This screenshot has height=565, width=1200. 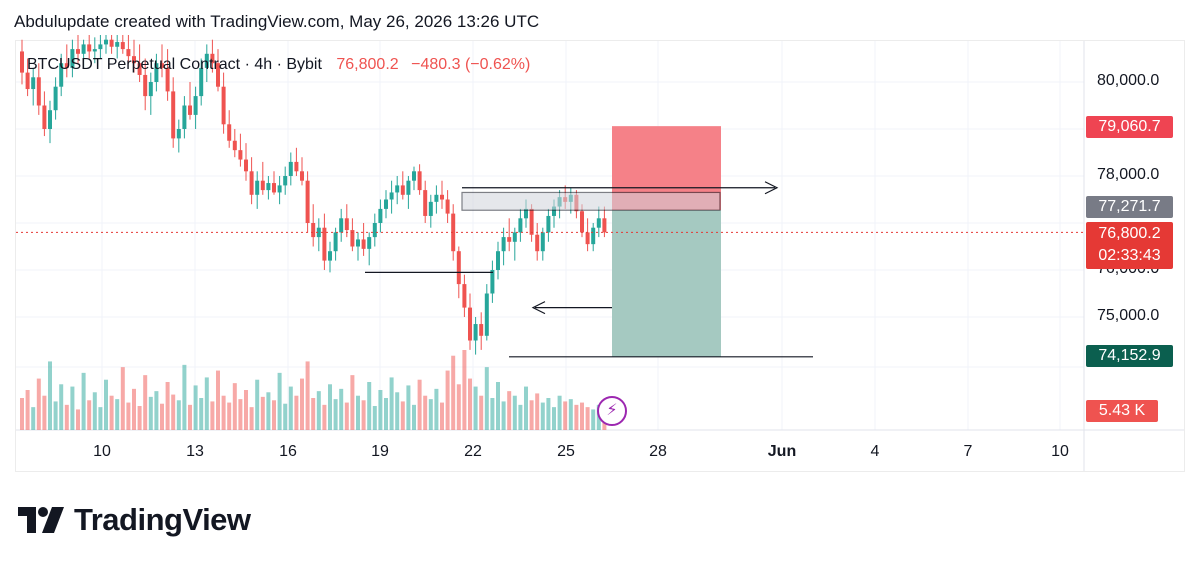 What do you see at coordinates (288, 451) in the screenshot?
I see `x-tick-16: 16` at bounding box center [288, 451].